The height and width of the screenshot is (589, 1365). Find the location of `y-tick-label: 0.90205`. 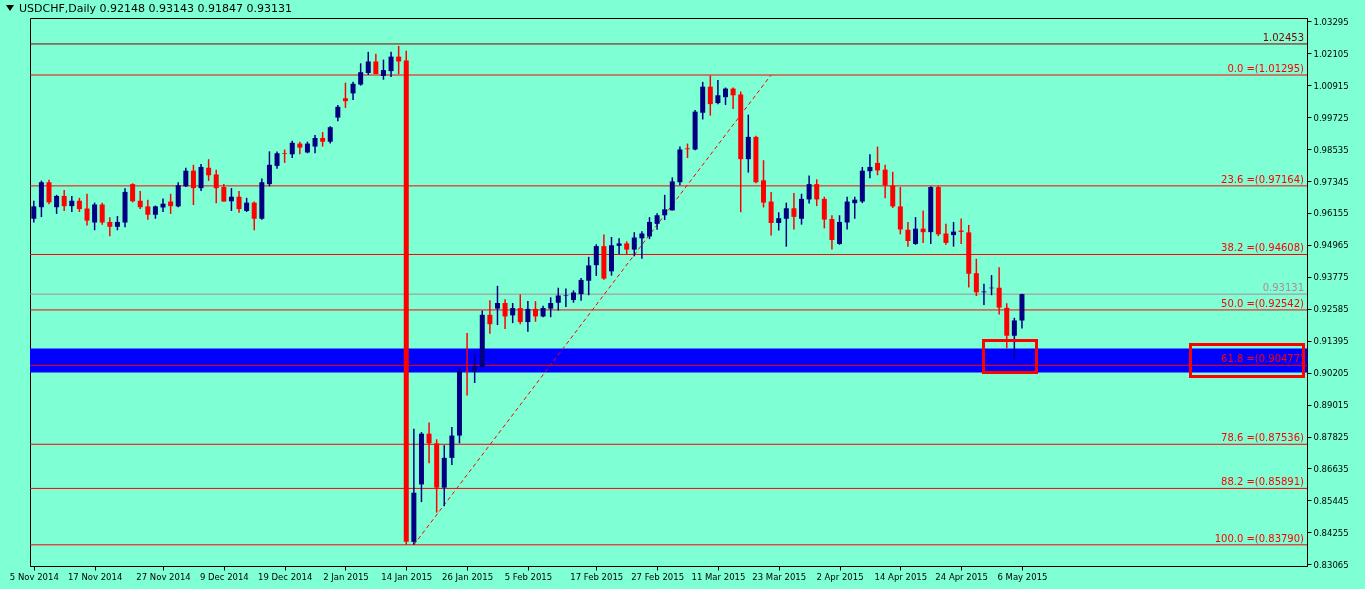

y-tick-label: 0.90205 is located at coordinates (1331, 373).